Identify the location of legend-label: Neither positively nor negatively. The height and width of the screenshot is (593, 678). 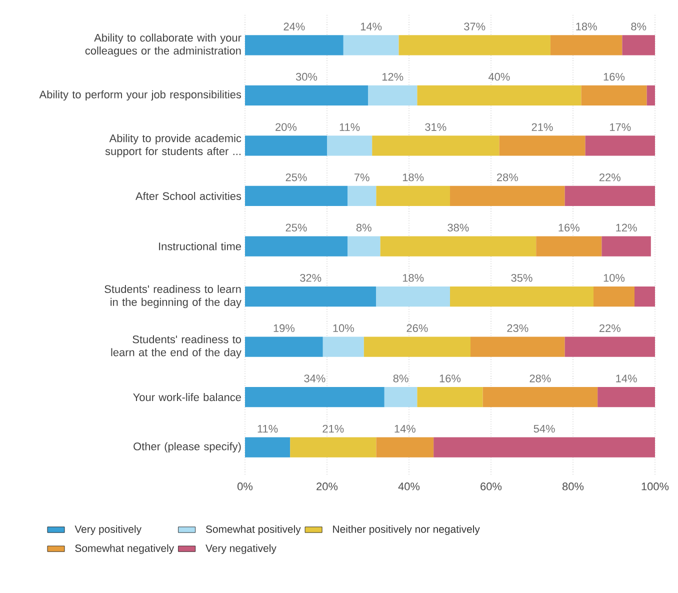
(406, 530).